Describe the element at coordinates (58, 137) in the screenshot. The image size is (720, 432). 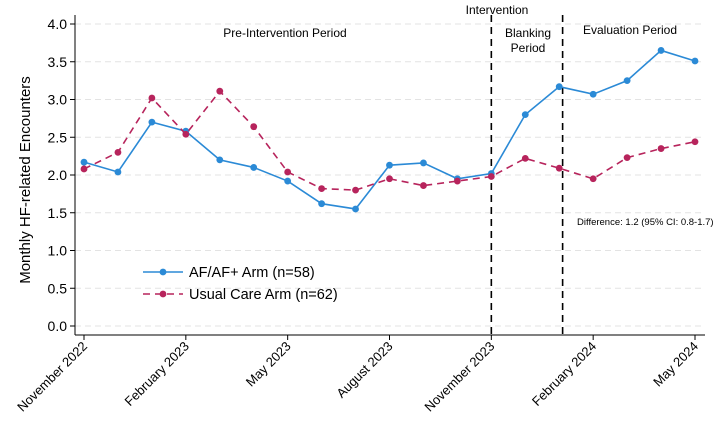
I see `y-tick-label-5: 2.5` at that location.